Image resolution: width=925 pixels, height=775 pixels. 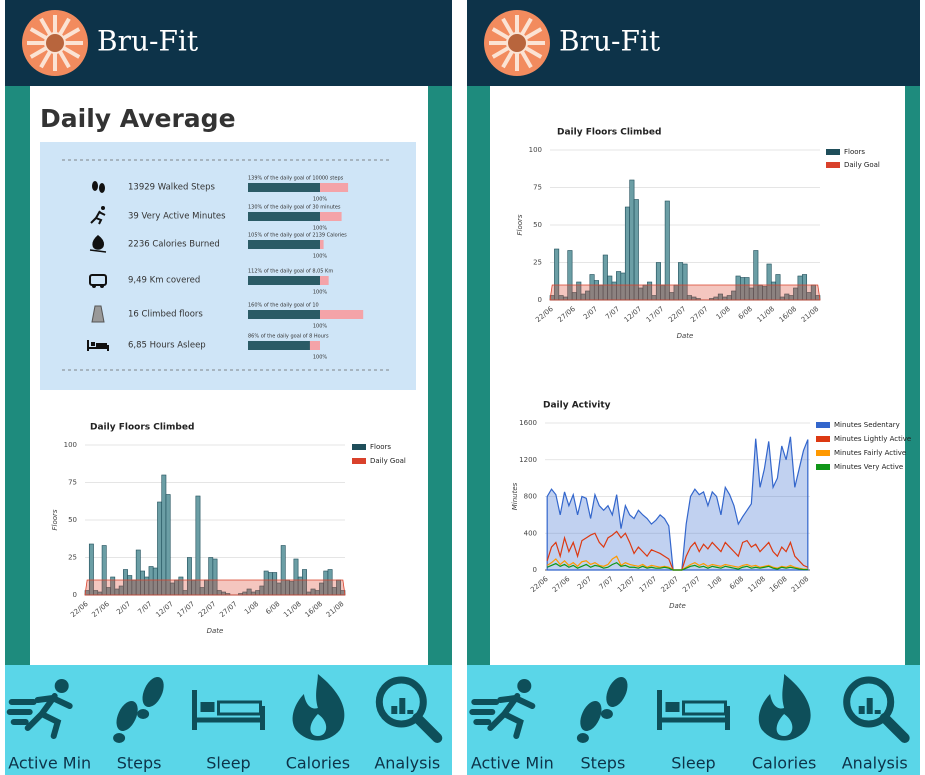 I want to click on y-tick-label: 75, so click(x=72, y=483).